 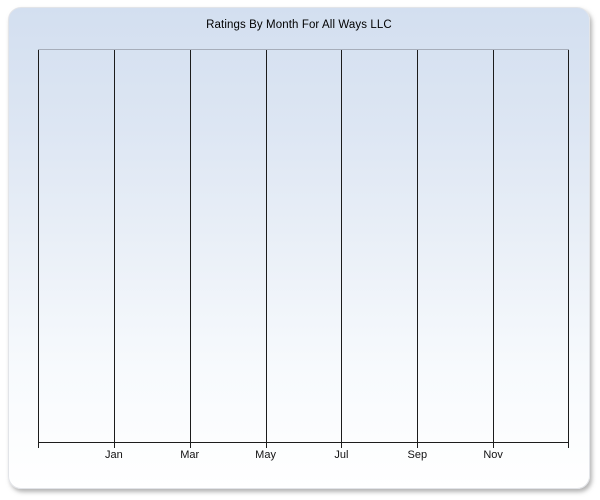 What do you see at coordinates (265, 455) in the screenshot?
I see `x-tick-label: May` at bounding box center [265, 455].